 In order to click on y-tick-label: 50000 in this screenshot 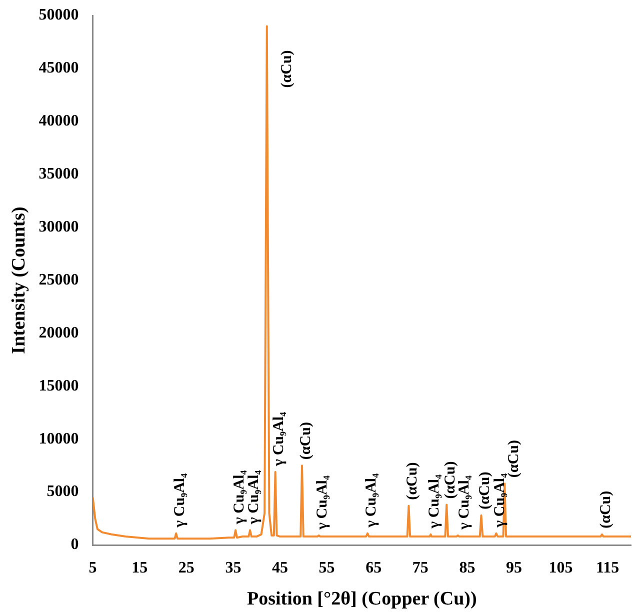, I will do `click(58, 15)`.